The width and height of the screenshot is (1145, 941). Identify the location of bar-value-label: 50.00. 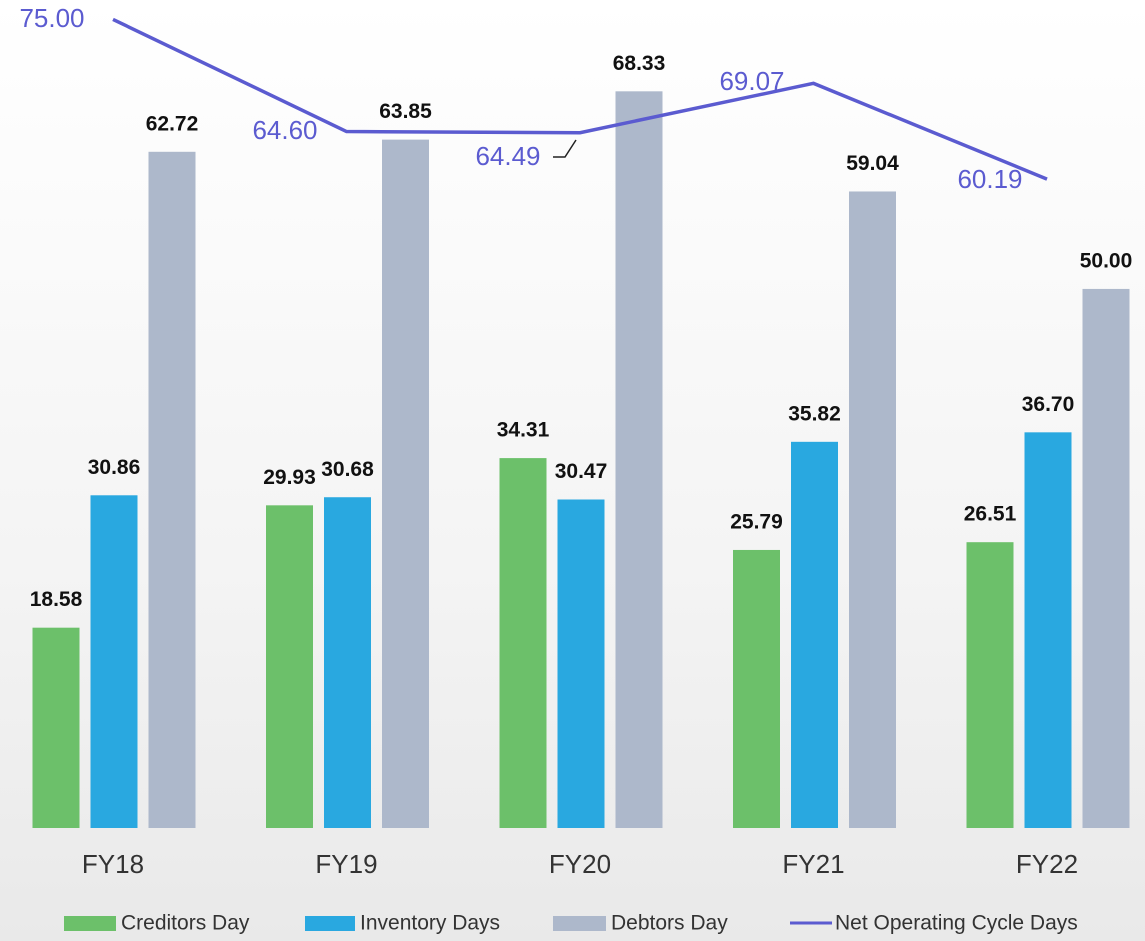
(1106, 260).